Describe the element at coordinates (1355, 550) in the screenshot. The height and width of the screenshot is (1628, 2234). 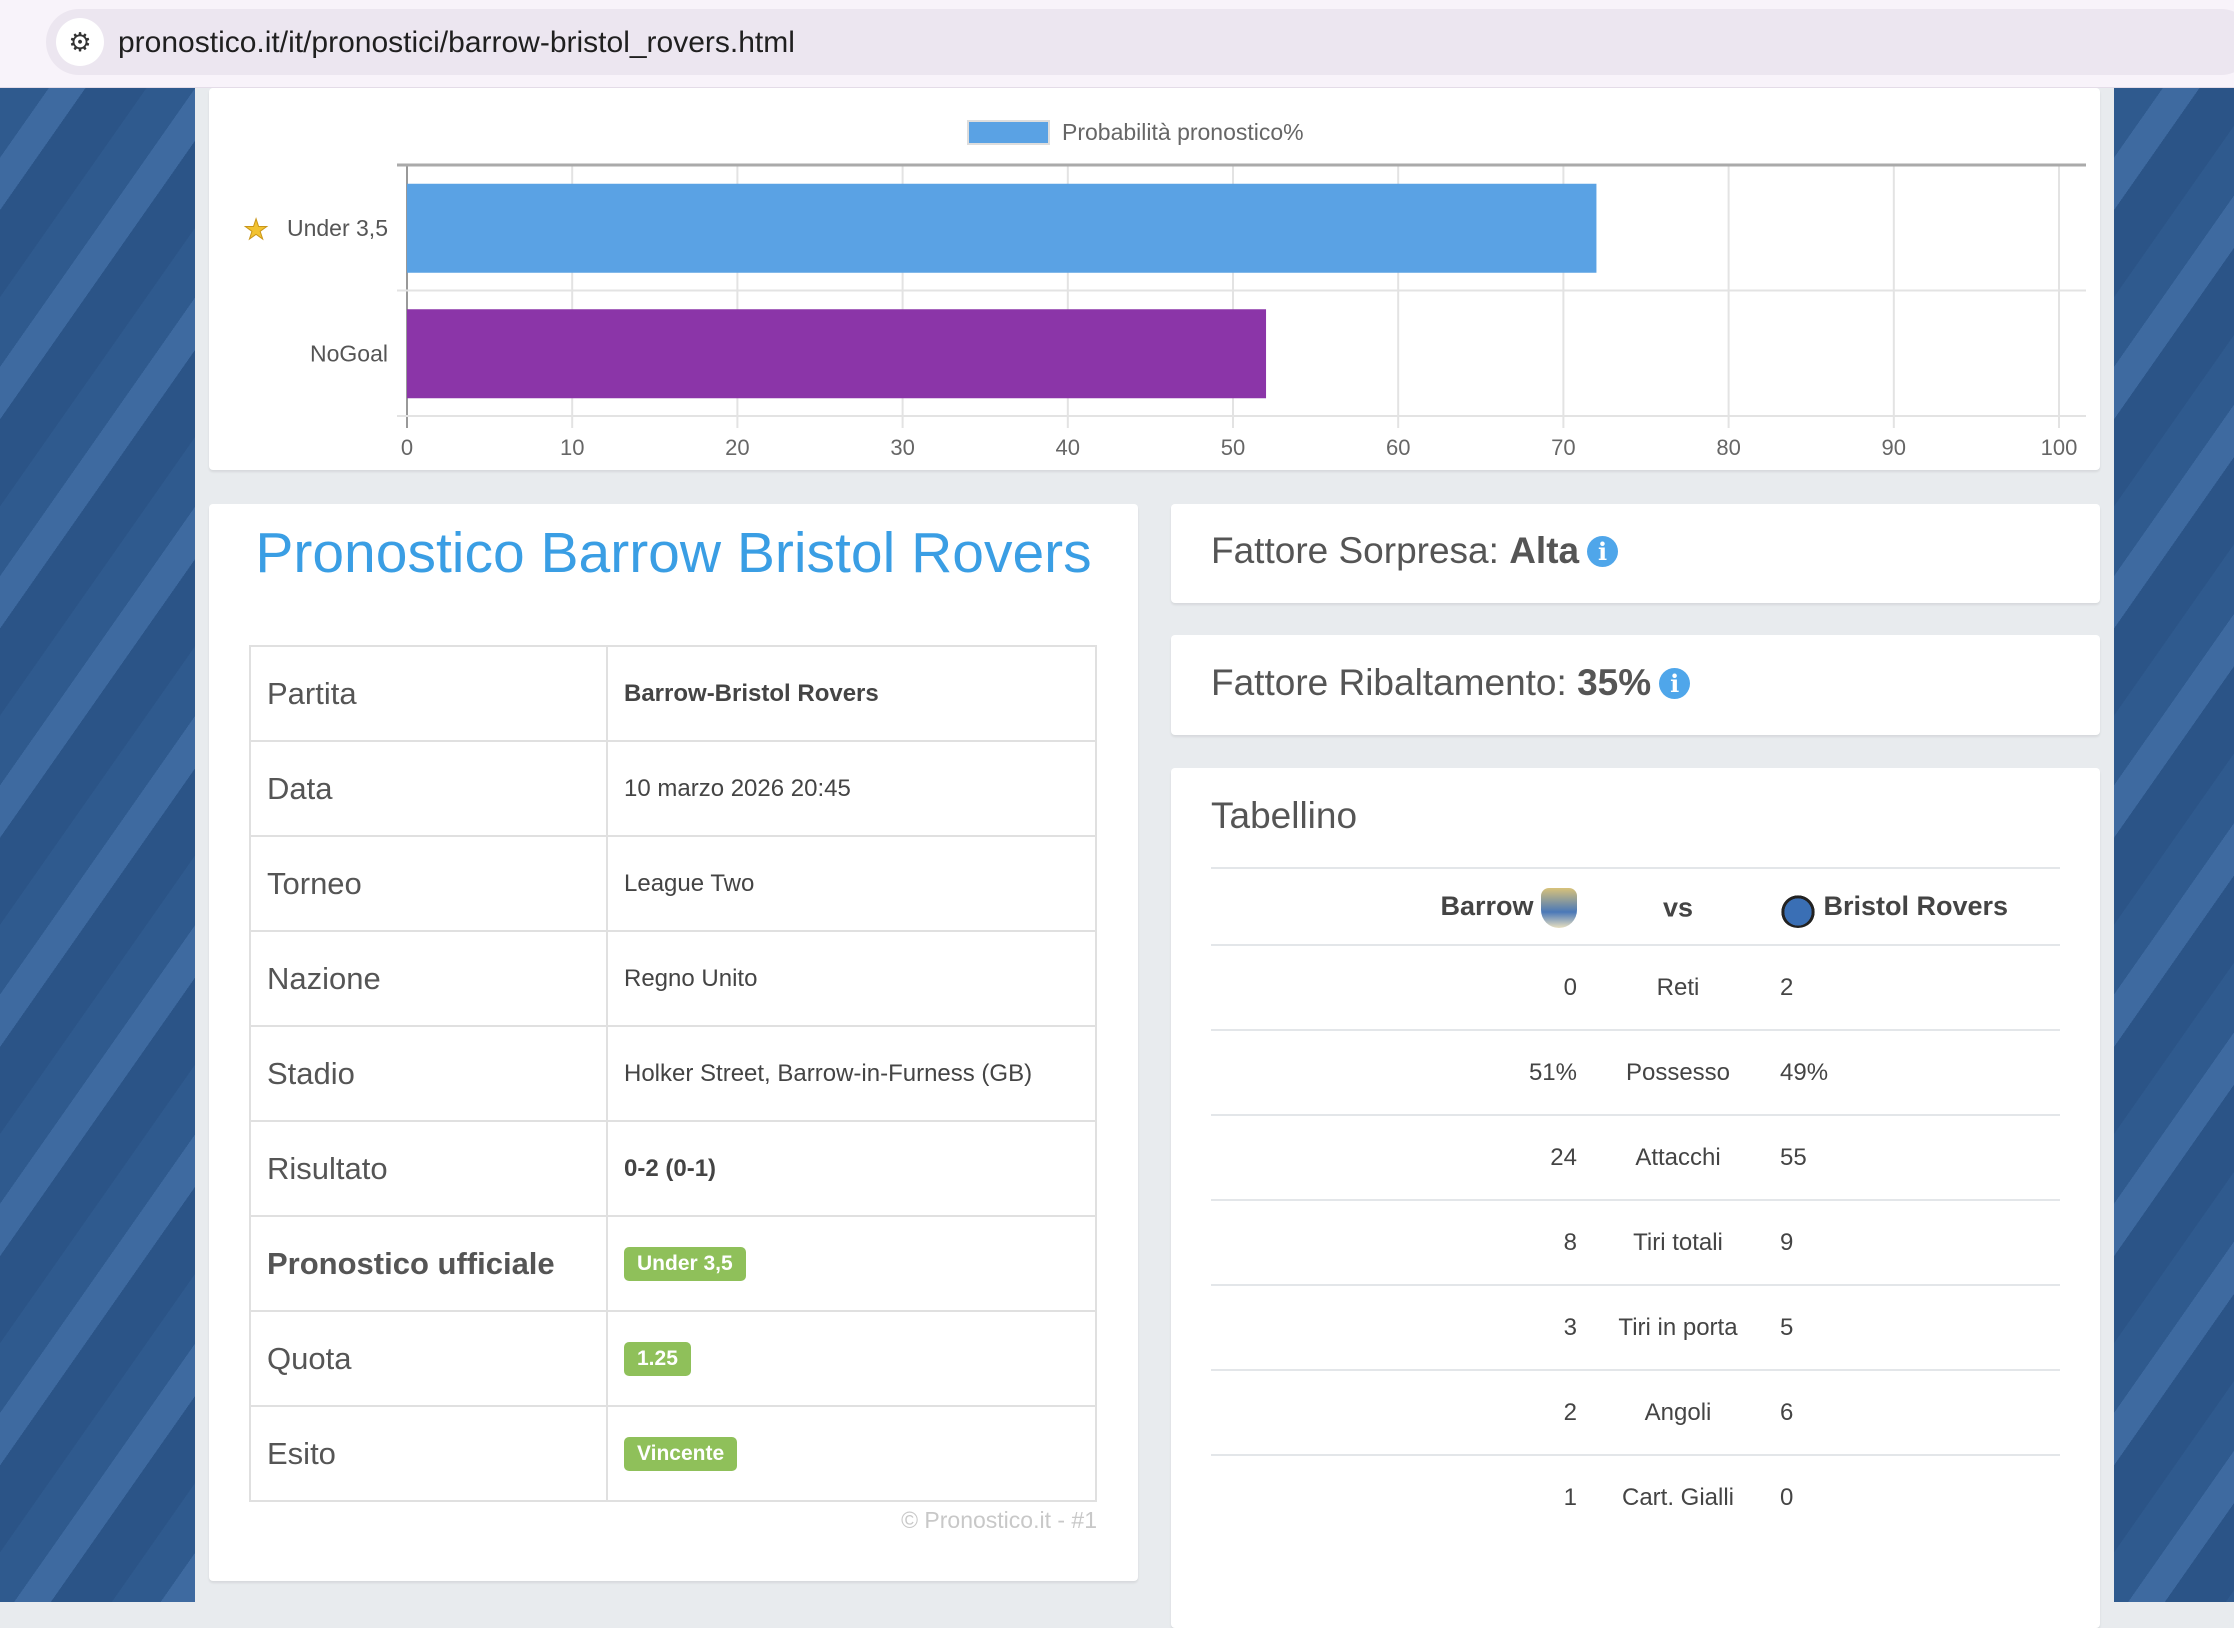
I see `fattore-sorpresa-label: Fattore Sorpresa:` at that location.